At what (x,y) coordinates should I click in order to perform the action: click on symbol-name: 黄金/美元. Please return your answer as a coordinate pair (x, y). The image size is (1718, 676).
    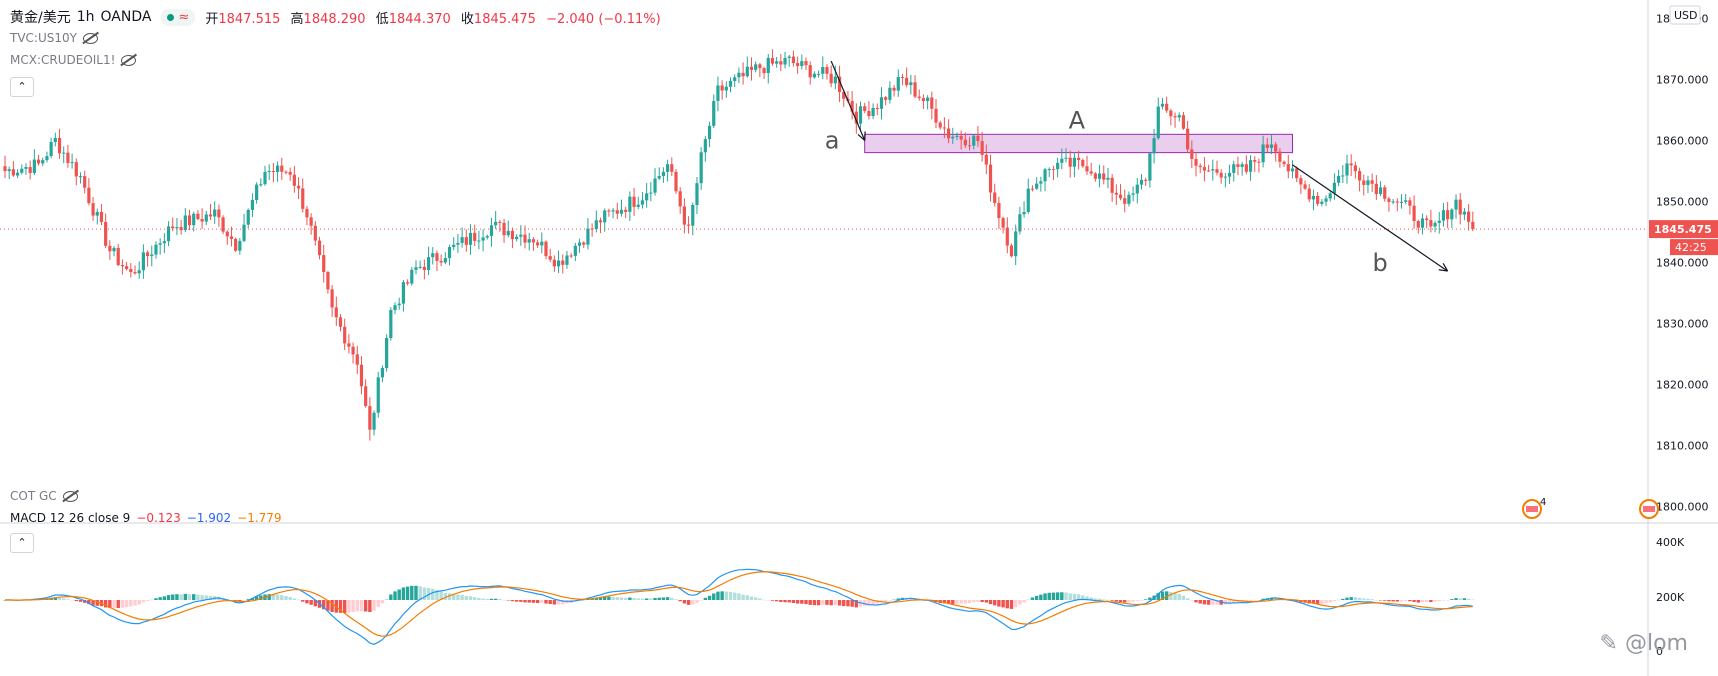
    Looking at the image, I should click on (40, 18).